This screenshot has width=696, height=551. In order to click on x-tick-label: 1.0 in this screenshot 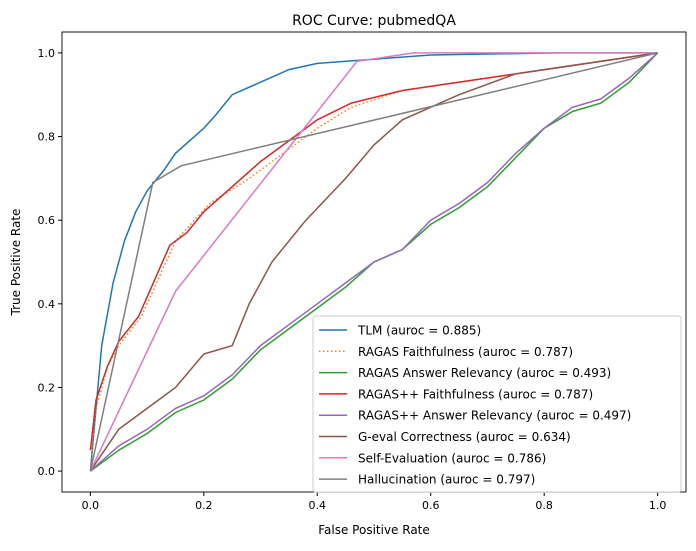, I will do `click(658, 505)`.